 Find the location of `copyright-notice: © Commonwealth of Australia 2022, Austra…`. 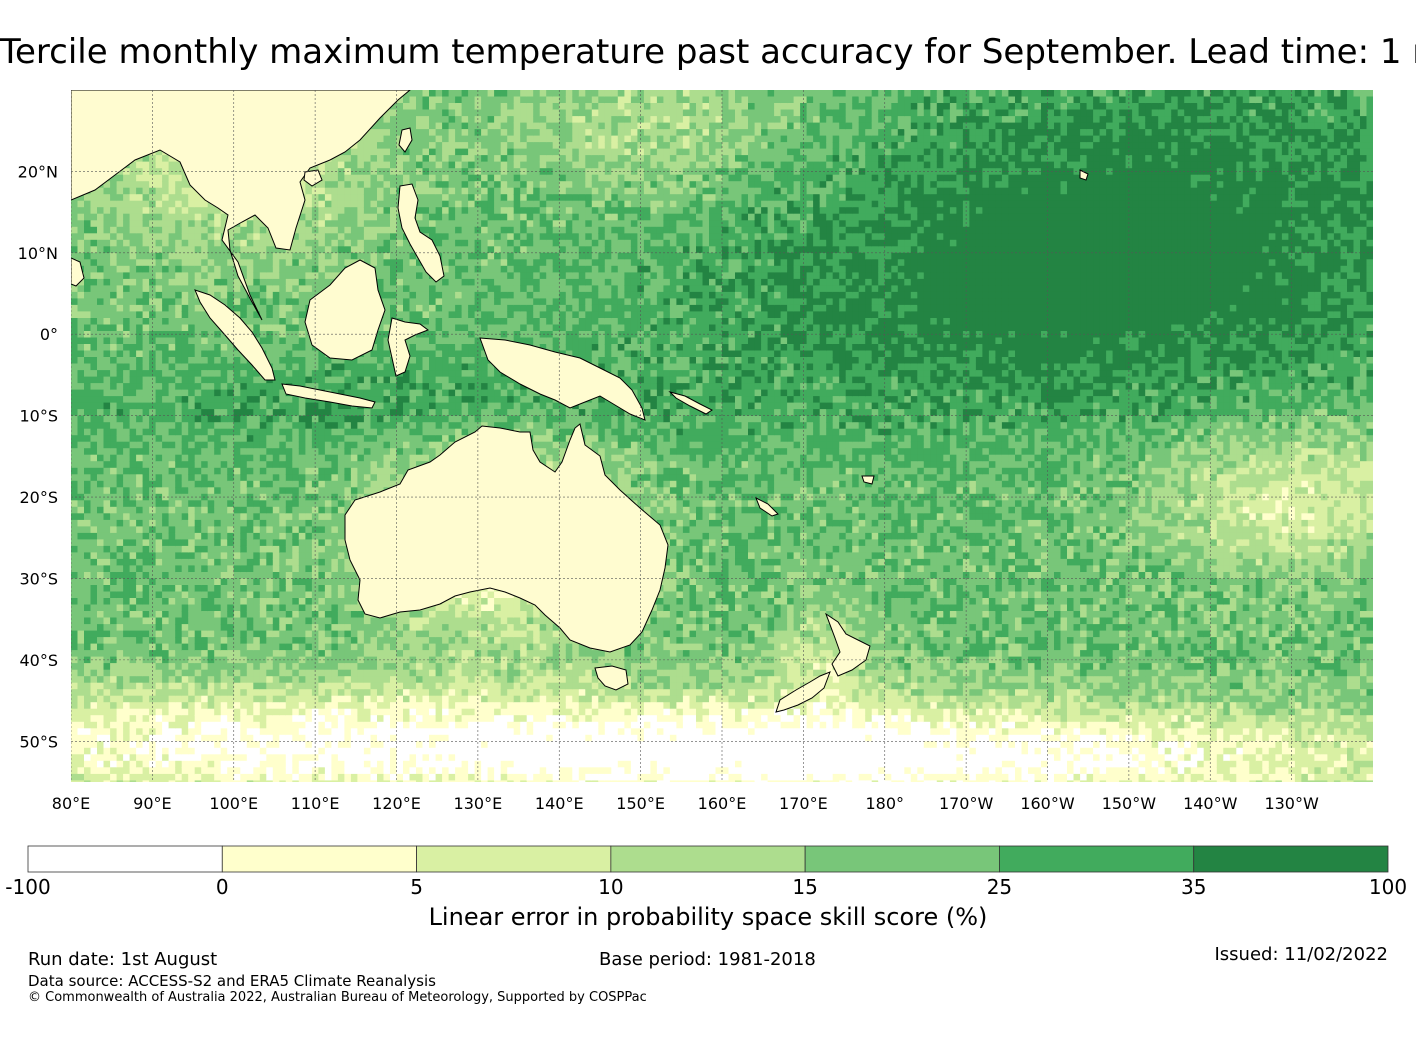

copyright-notice: © Commonwealth of Australia 2022, Austra… is located at coordinates (337, 997).